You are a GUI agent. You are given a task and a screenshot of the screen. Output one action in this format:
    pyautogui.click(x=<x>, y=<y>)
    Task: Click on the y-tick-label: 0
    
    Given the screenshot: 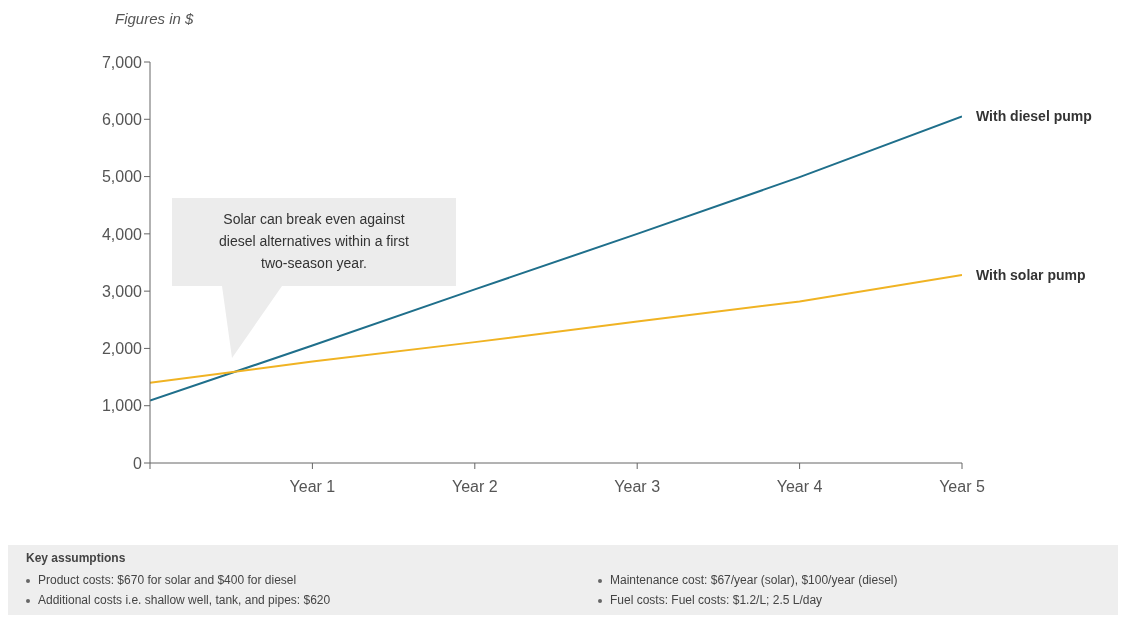 What is the action you would take?
    pyautogui.click(x=138, y=463)
    